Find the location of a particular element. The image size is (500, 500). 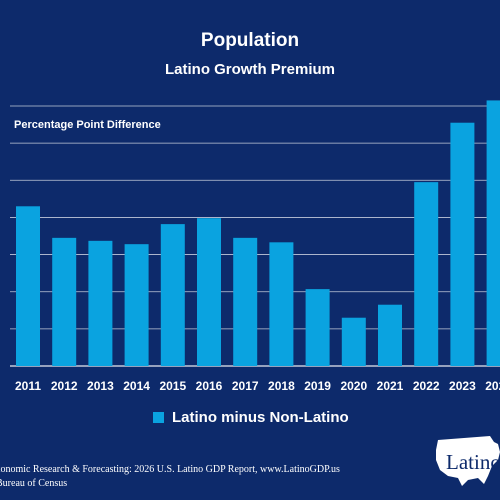

x-tick-2016: 2016 is located at coordinates (209, 386).